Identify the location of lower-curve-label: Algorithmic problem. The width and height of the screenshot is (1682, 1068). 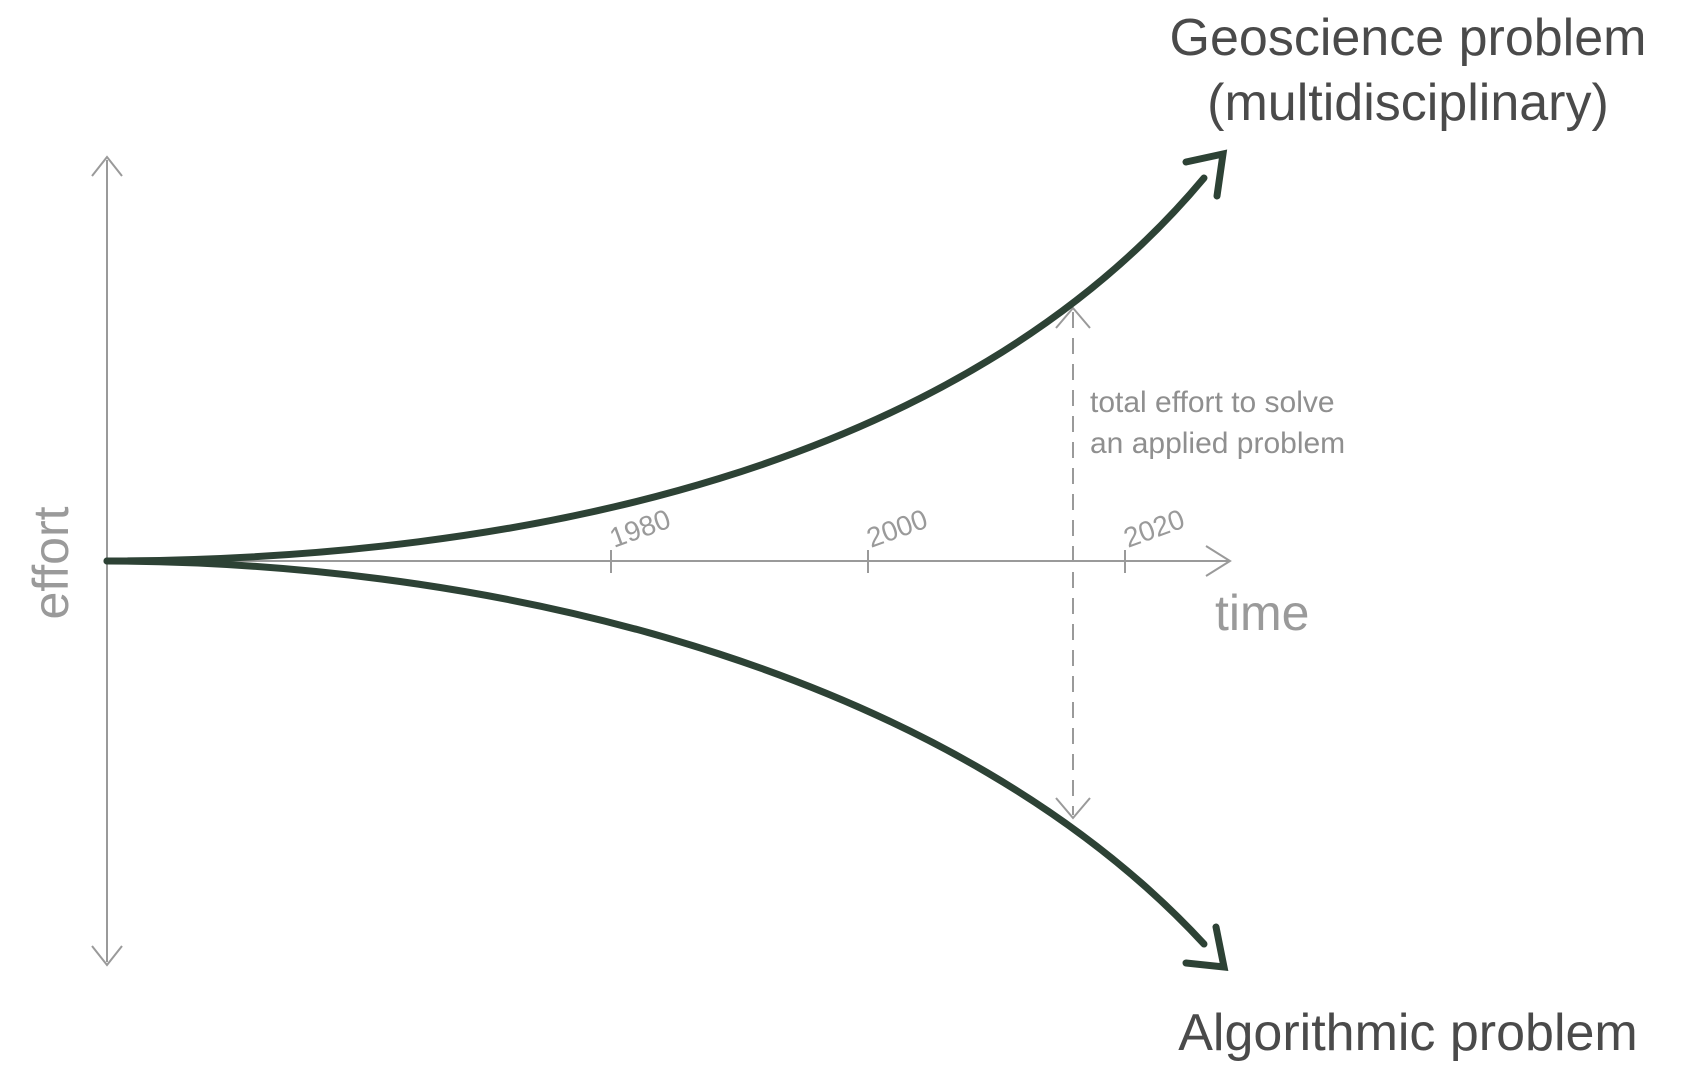
(1408, 1033).